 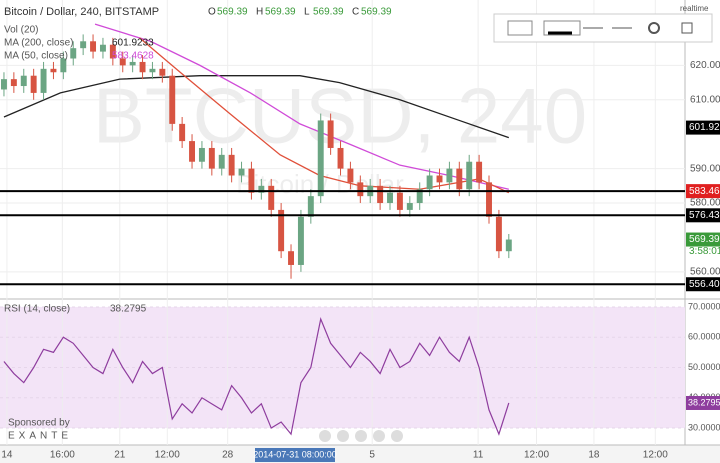 What do you see at coordinates (562, 28) in the screenshot?
I see `color-button` at bounding box center [562, 28].